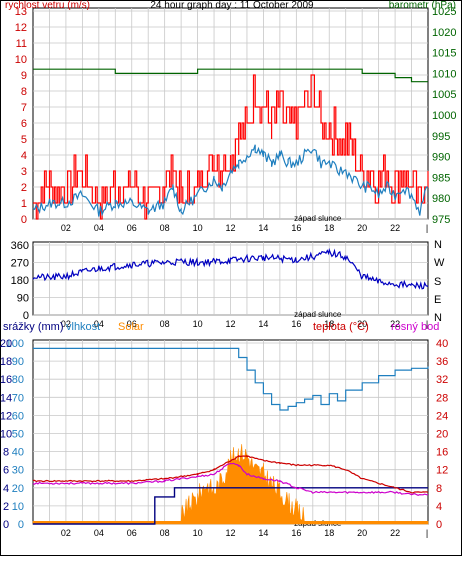 The image size is (464, 566). Describe the element at coordinates (66, 533) in the screenshot. I see `climate-chart-x-tick-label: 02` at that location.